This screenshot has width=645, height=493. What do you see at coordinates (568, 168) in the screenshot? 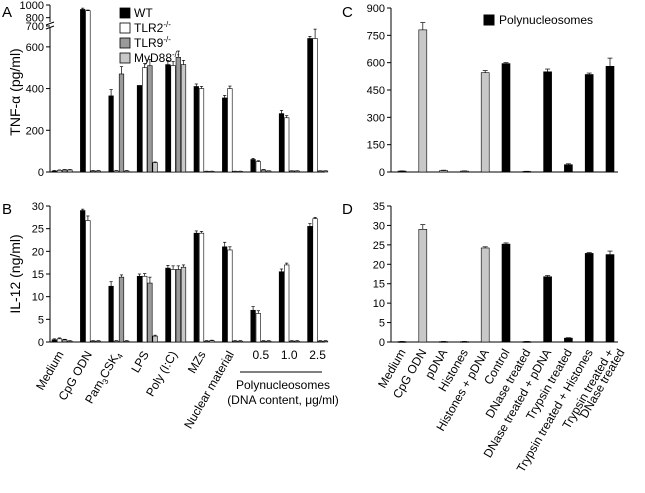
I see `bar-trypsin-treated` at bounding box center [568, 168].